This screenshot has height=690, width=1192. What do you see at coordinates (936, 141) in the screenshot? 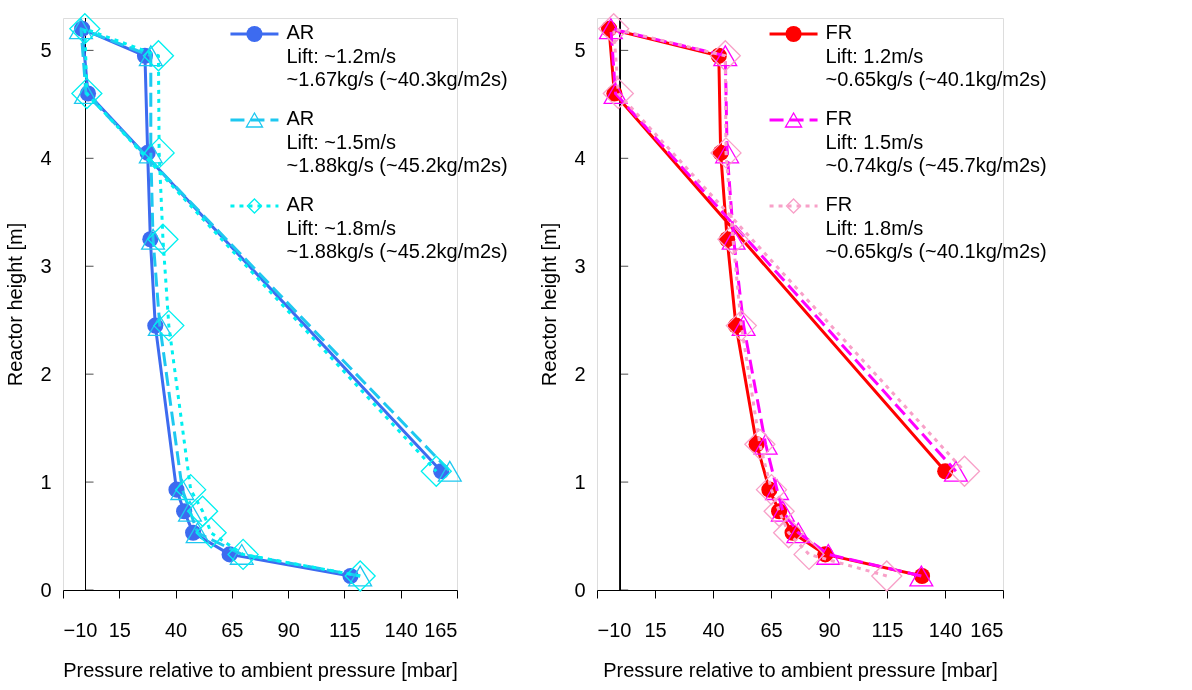
I see `legend-label: FR Lift: 1.5m/s ~0.74kg/s (~45.7kg/m2s)` at bounding box center [936, 141].